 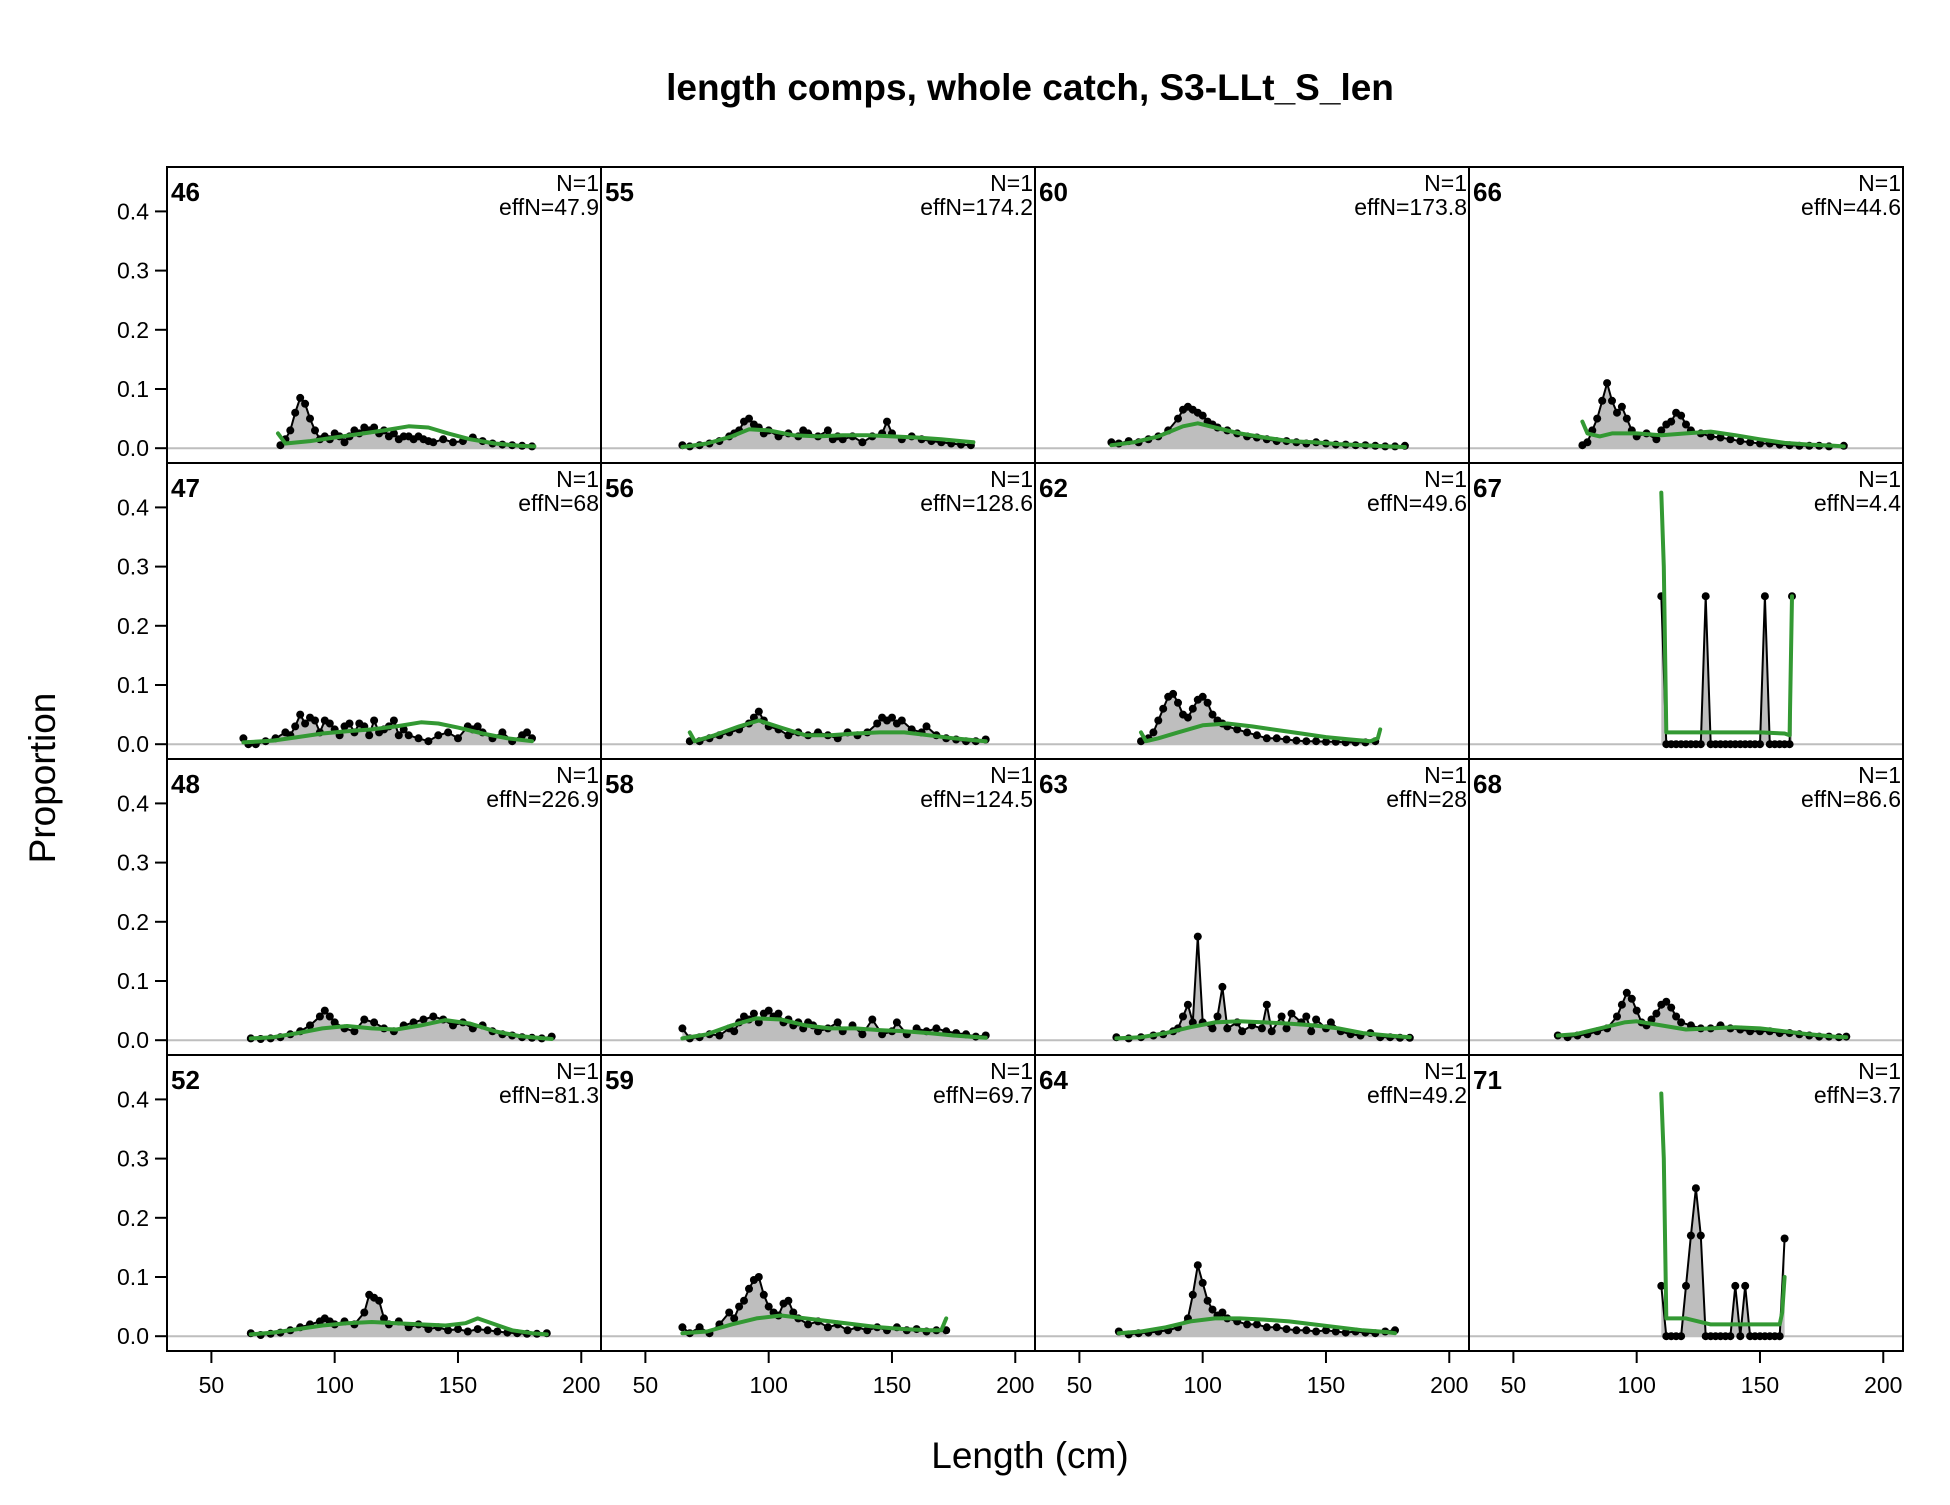 I want to click on y-tick-label: 0.3, so click(x=133, y=271).